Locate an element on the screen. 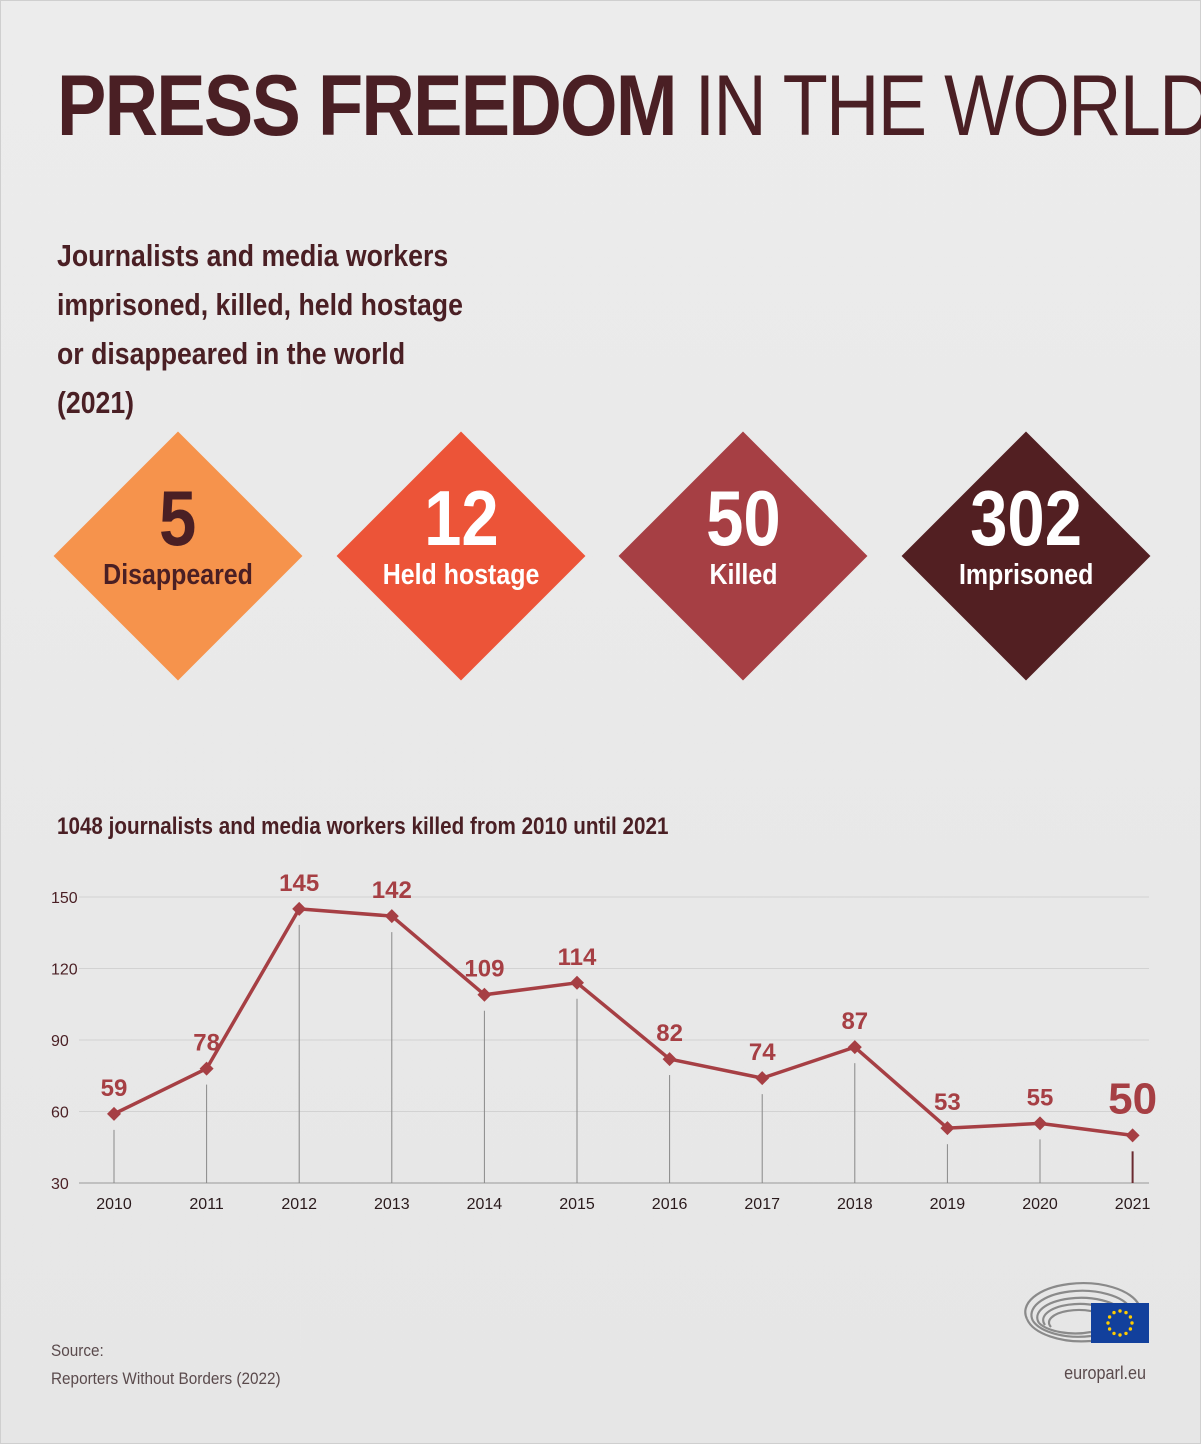 Image resolution: width=1201 pixels, height=1444 pixels. x-tick-label: 2010 is located at coordinates (114, 1204).